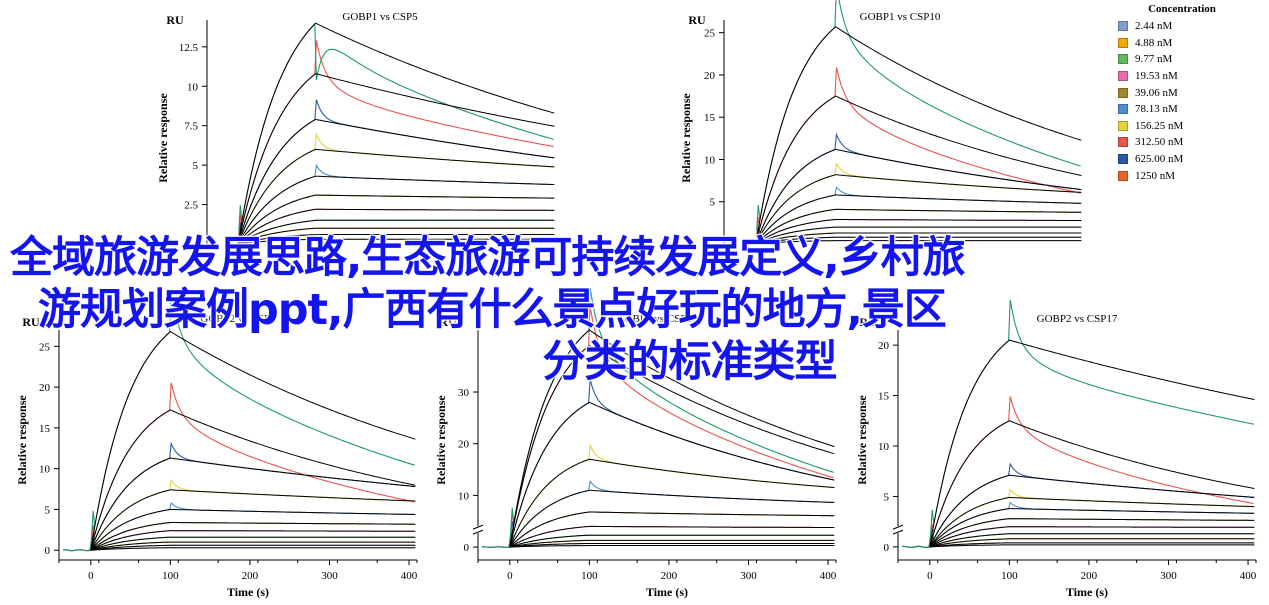 This screenshot has width=1269, height=605. What do you see at coordinates (191, 206) in the screenshot?
I see `y-tick-label: 2.5` at bounding box center [191, 206].